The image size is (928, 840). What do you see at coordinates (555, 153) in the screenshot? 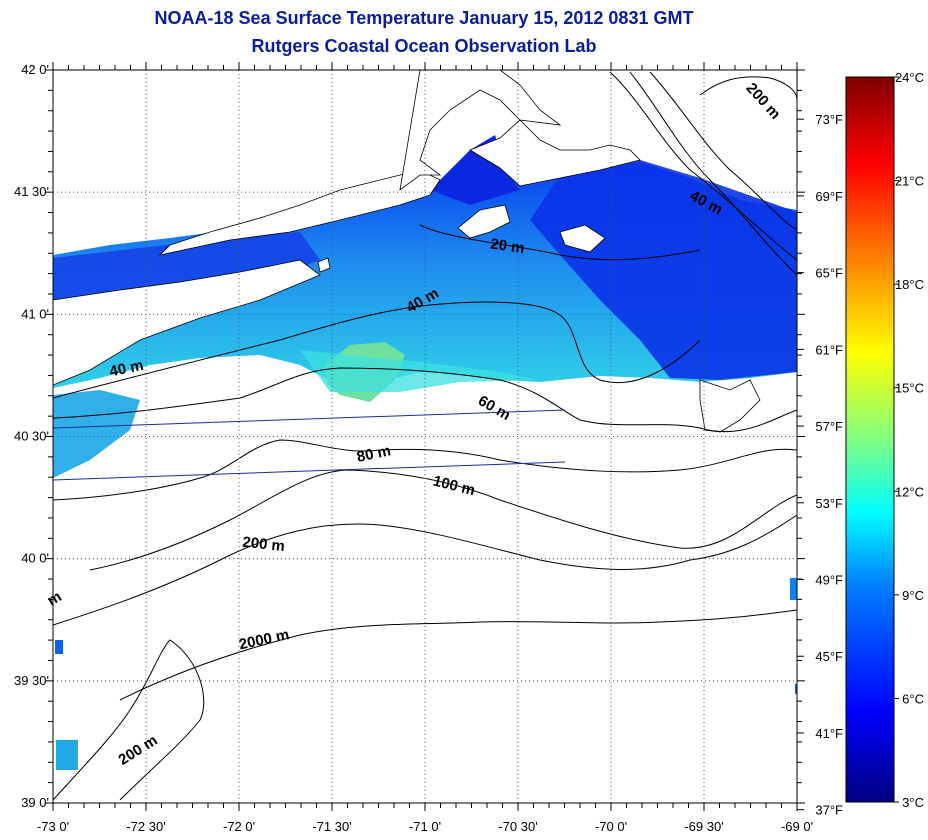
I see `land-cape-cod` at bounding box center [555, 153].